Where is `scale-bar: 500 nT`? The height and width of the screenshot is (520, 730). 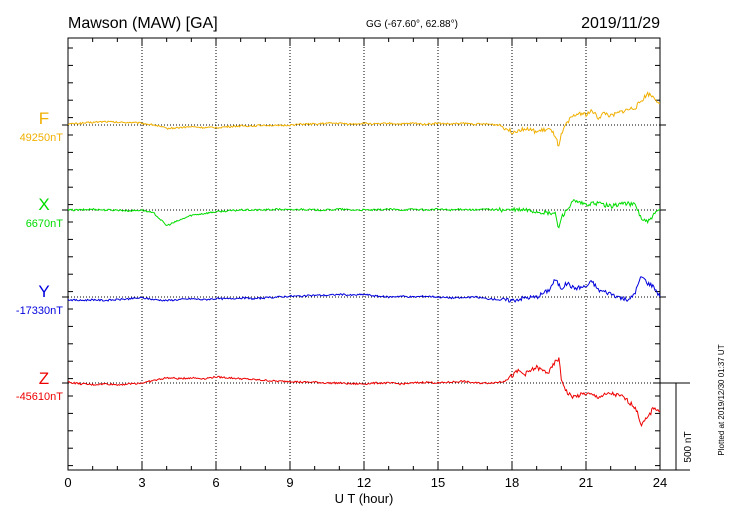
scale-bar: 500 nT is located at coordinates (674, 426).